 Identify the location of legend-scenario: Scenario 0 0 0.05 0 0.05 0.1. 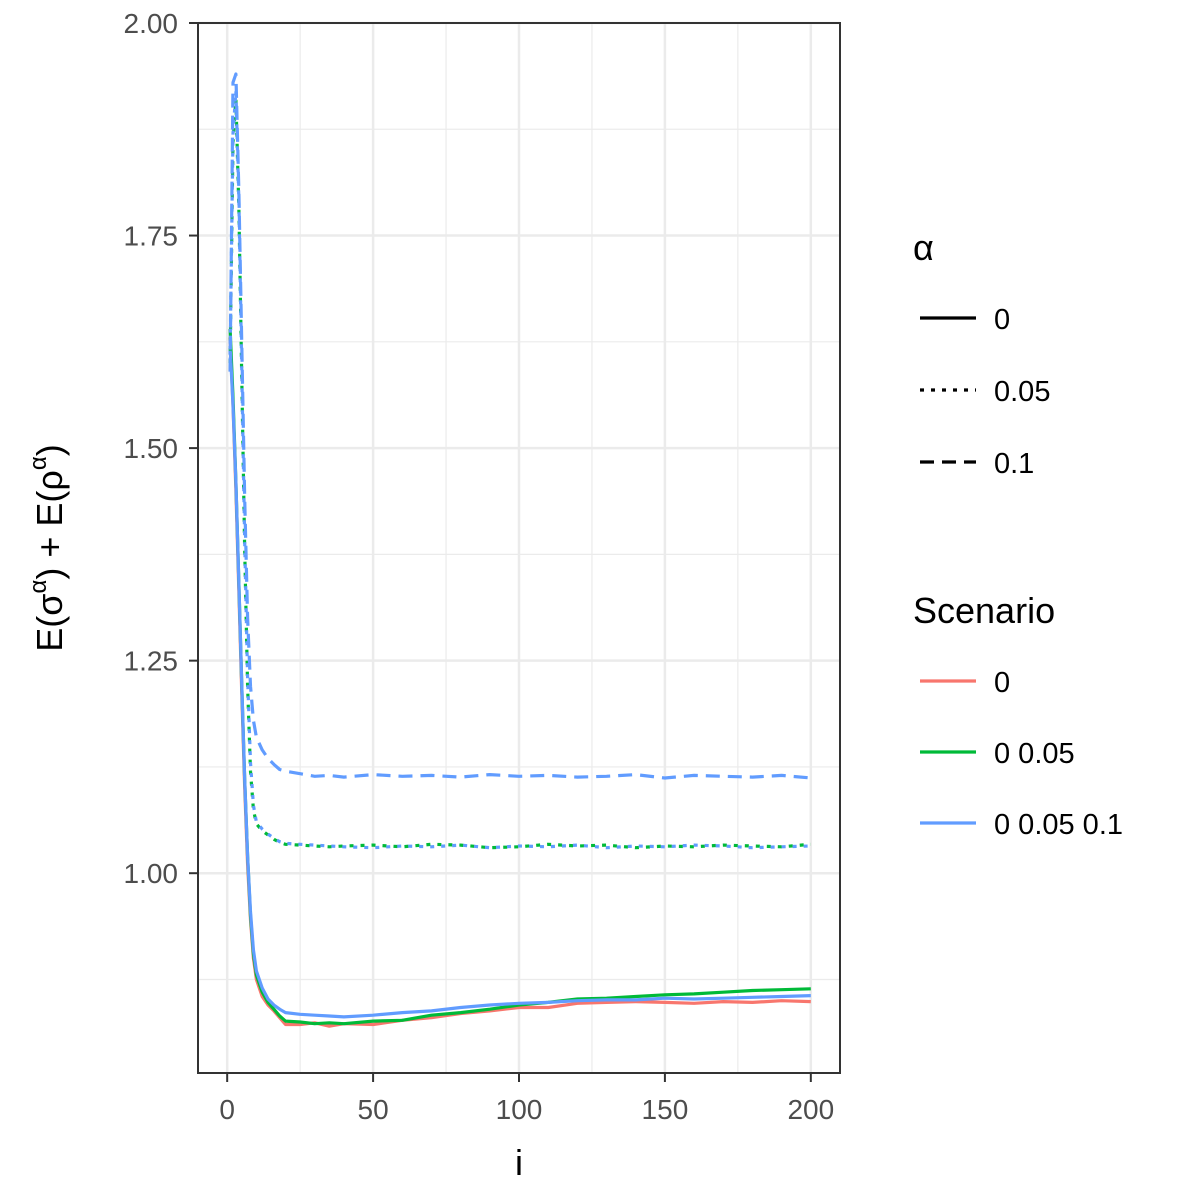
(1018, 715).